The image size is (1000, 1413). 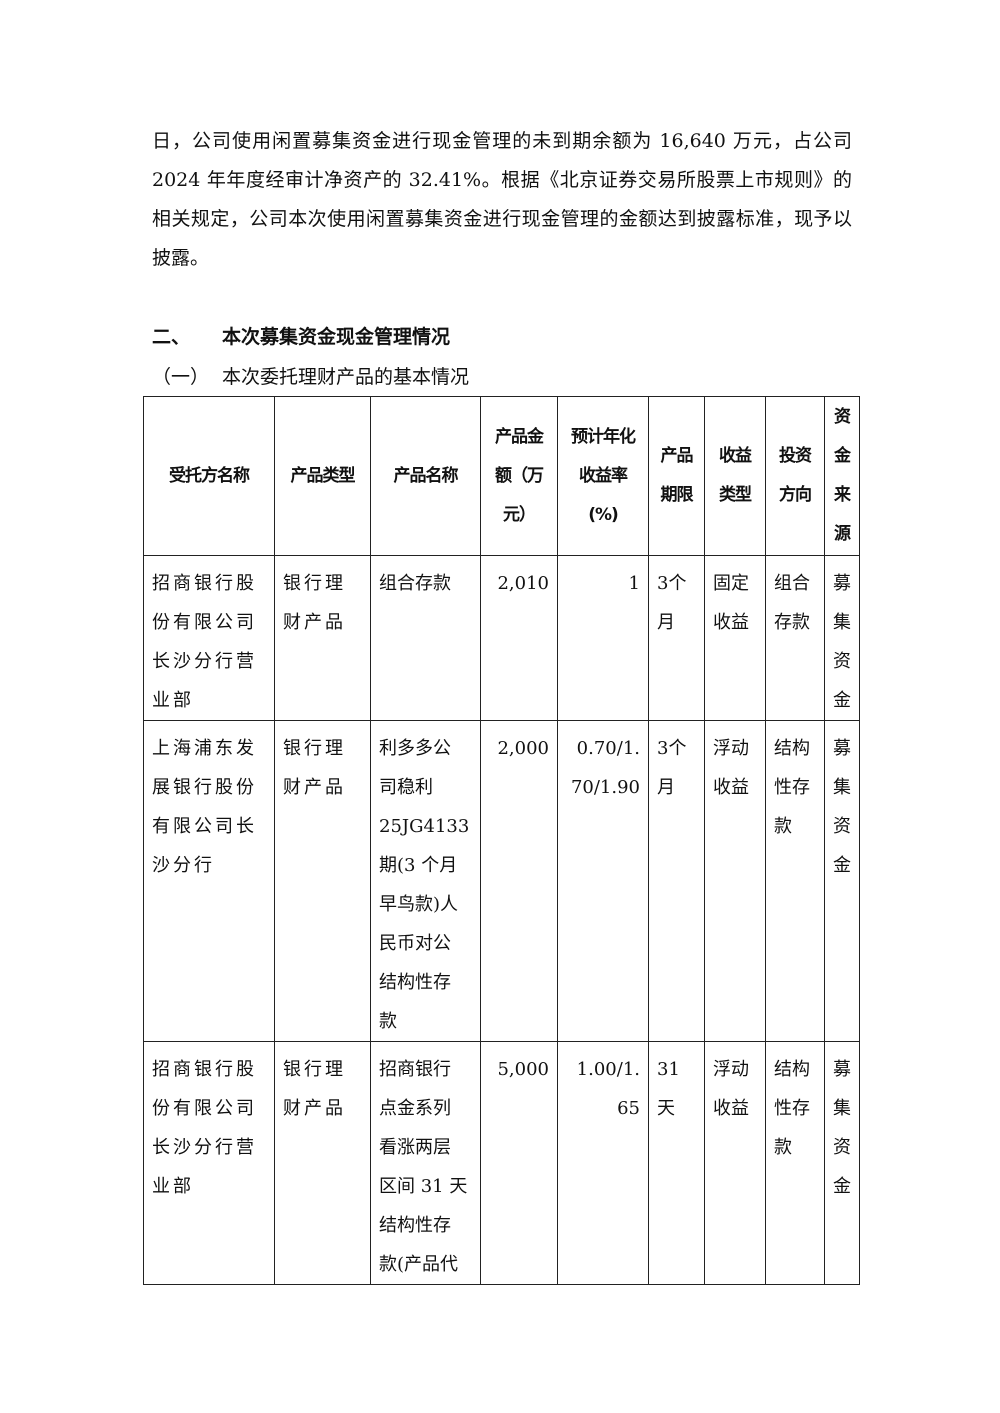 I want to click on column-header: 产品名称, so click(x=425, y=476).